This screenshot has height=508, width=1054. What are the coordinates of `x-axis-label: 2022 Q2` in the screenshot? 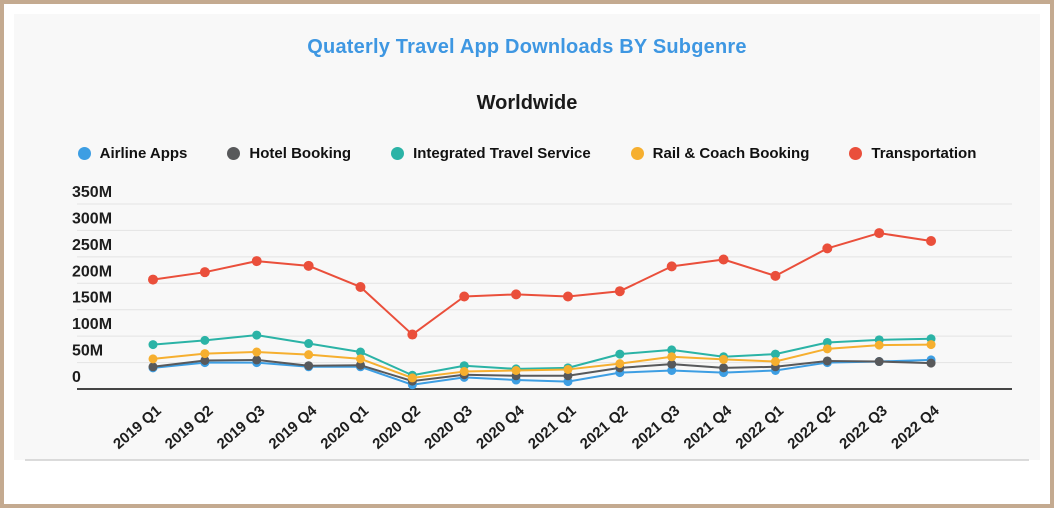 It's located at (811, 427).